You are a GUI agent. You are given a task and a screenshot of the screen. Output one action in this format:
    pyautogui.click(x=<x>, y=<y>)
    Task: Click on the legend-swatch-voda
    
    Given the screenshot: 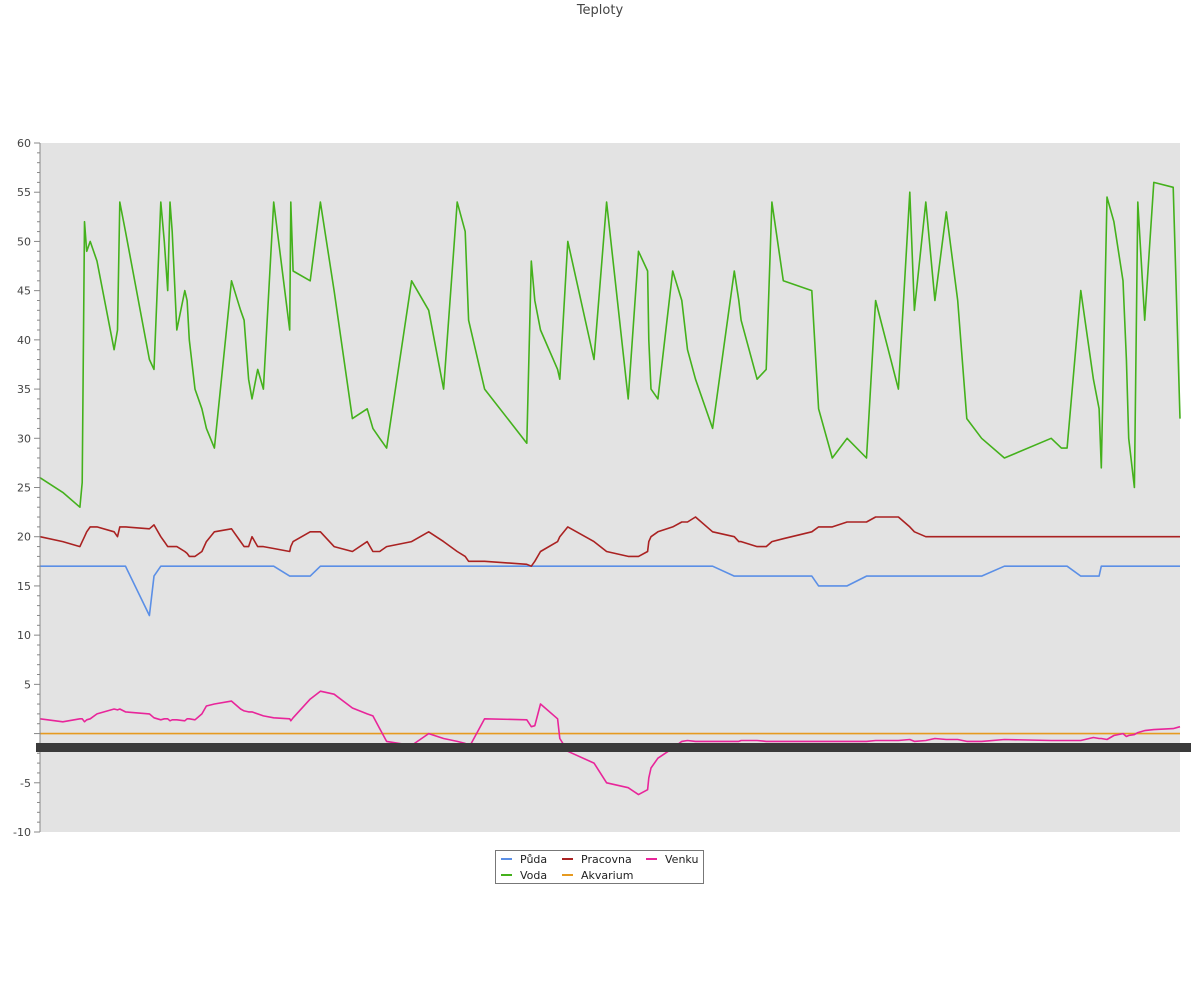 What is the action you would take?
    pyautogui.click(x=506, y=875)
    